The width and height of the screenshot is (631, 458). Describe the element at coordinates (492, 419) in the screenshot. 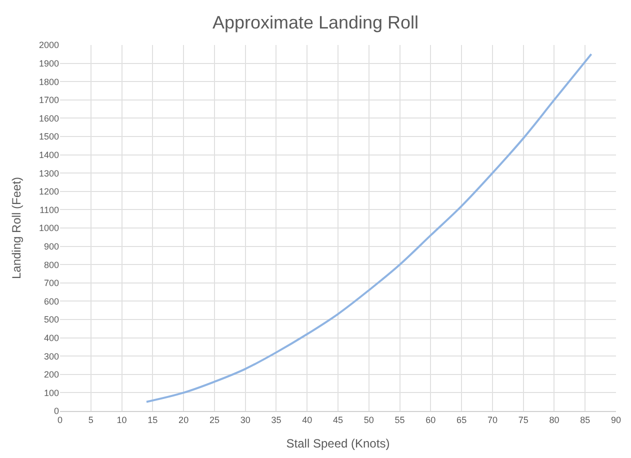

I see `x-tick-label: 70` at that location.